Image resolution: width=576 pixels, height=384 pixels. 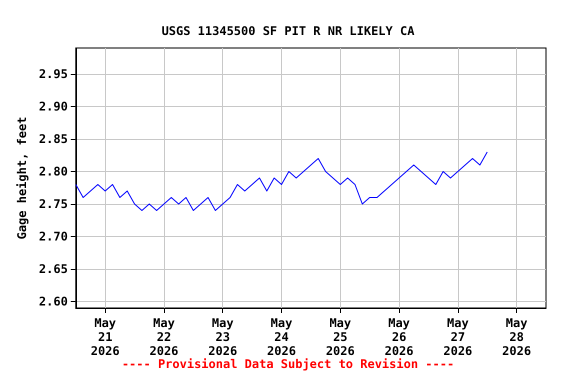 I want to click on y-axis-title: Gage height, feet, so click(x=22, y=178).